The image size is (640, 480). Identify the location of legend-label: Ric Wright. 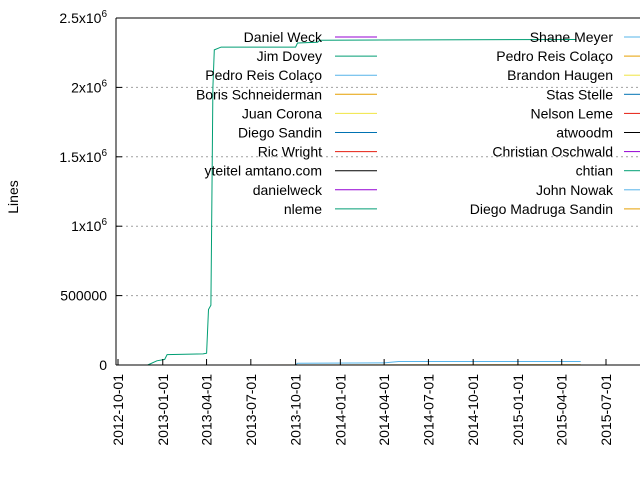
(290, 152).